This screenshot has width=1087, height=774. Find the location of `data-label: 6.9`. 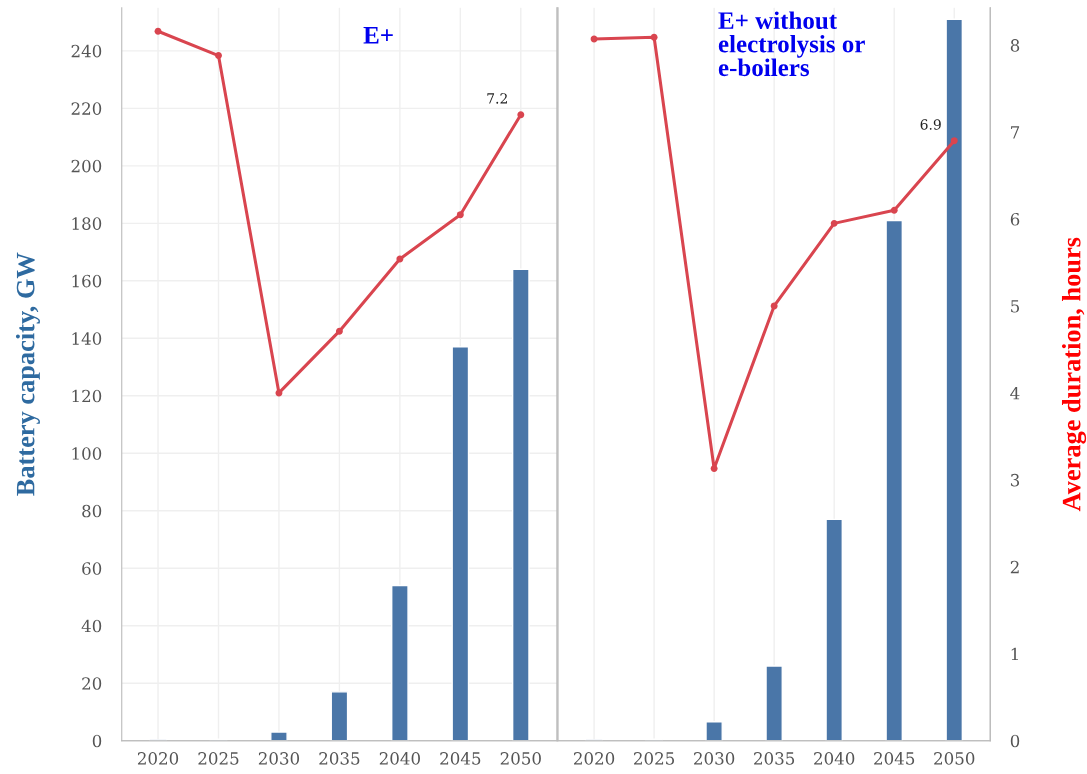

data-label: 6.9 is located at coordinates (930, 124).